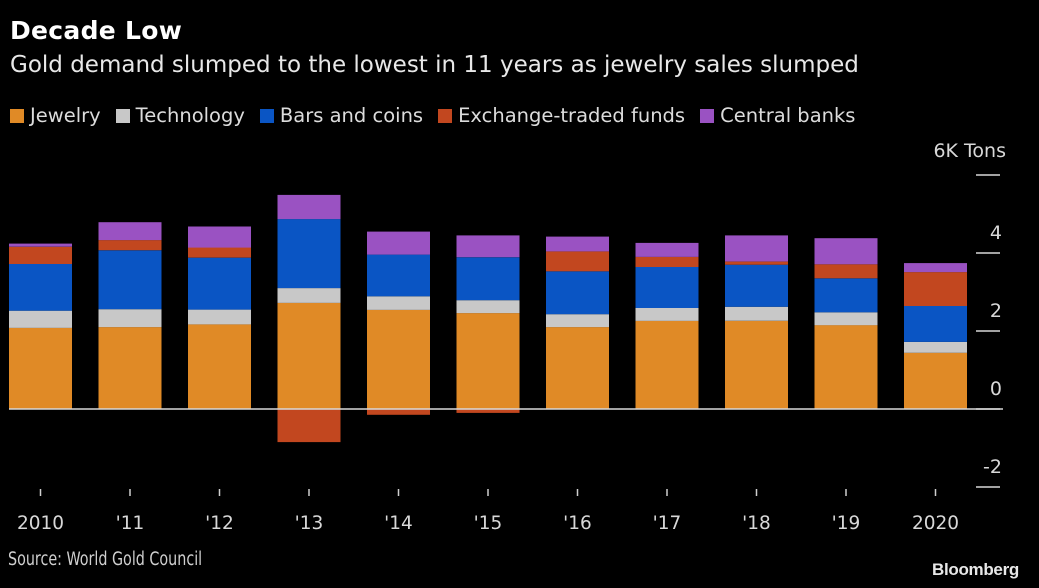 This screenshot has height=588, width=1039. Describe the element at coordinates (667, 523) in the screenshot. I see `x-tick-label: '17` at that location.